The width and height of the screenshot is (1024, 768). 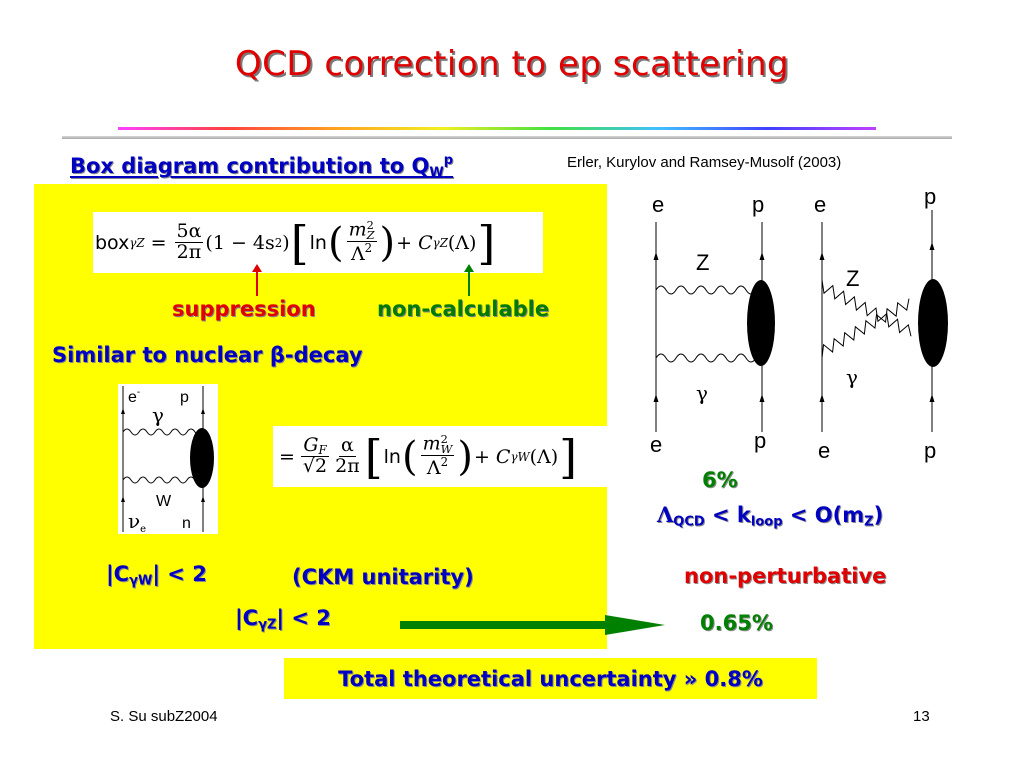 I want to click on formula2-gf-fraction: GF √2, so click(x=315, y=455).